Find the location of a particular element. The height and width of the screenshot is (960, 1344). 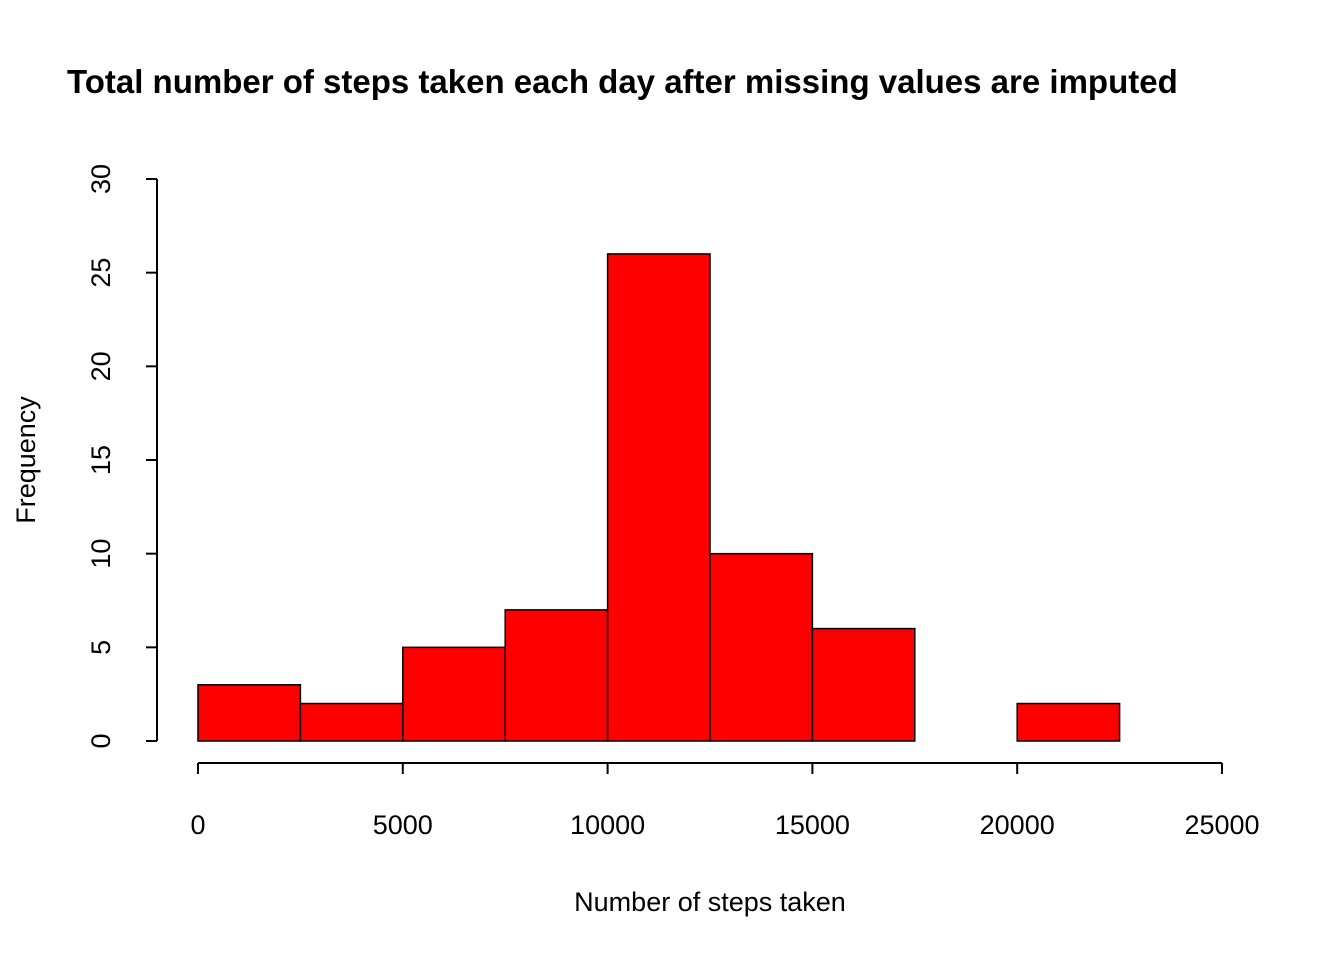

x-tick-label: 10000 is located at coordinates (607, 825).